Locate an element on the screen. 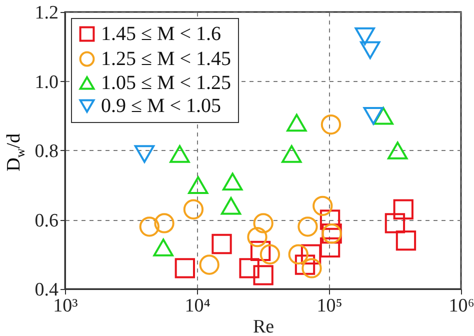  y-tick-label: 1.0 is located at coordinates (46, 82).